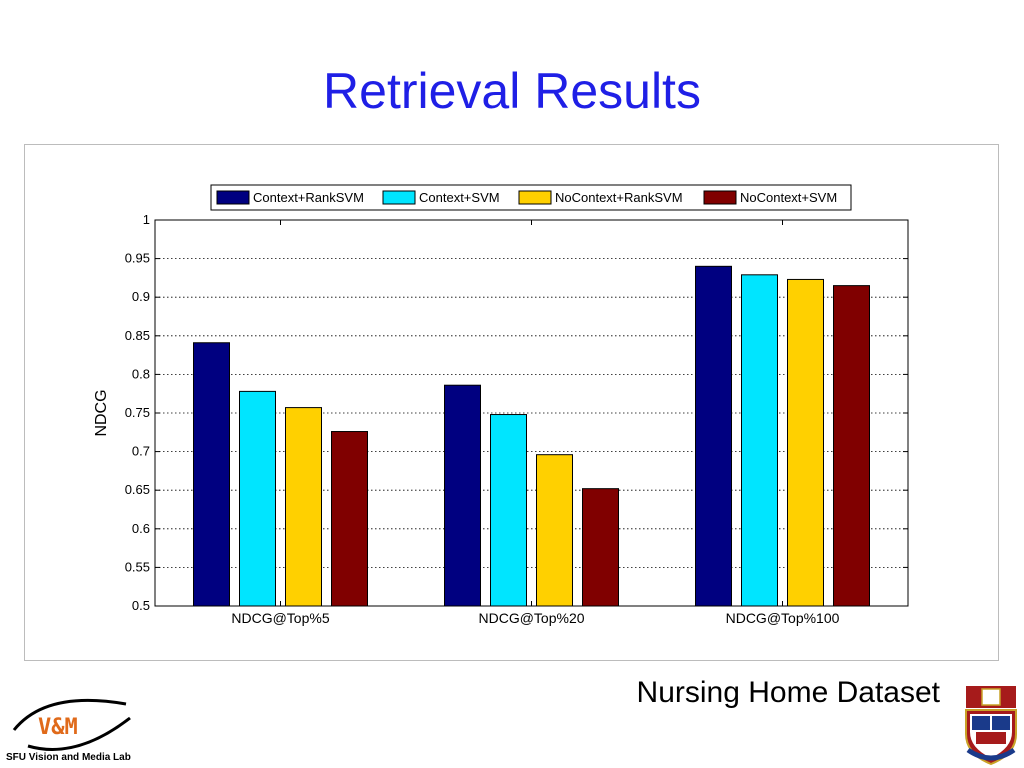  I want to click on lab-logo-icon: V&M, so click(71, 724).